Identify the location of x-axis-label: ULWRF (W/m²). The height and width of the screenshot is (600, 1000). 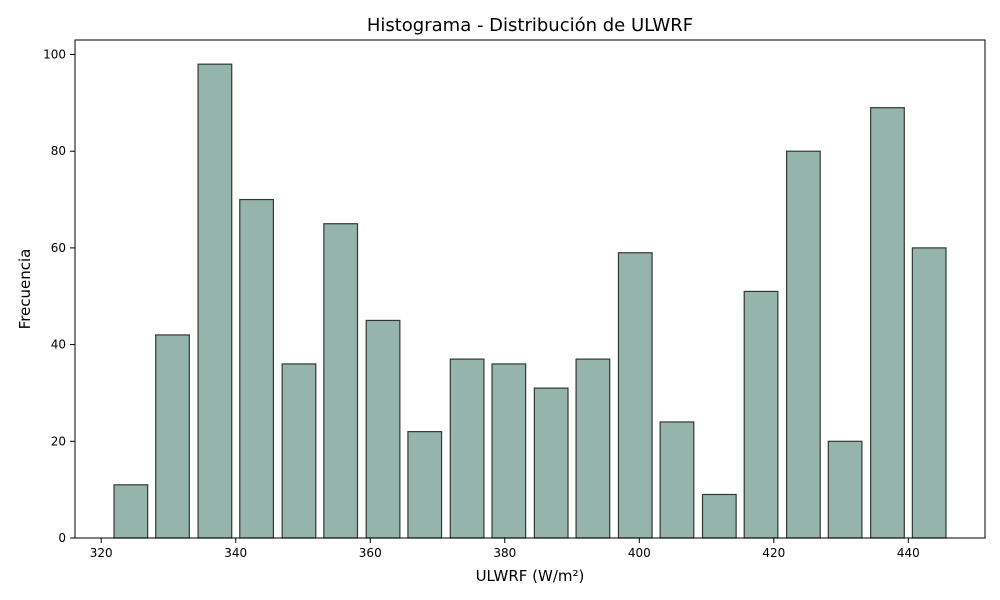
(530, 576).